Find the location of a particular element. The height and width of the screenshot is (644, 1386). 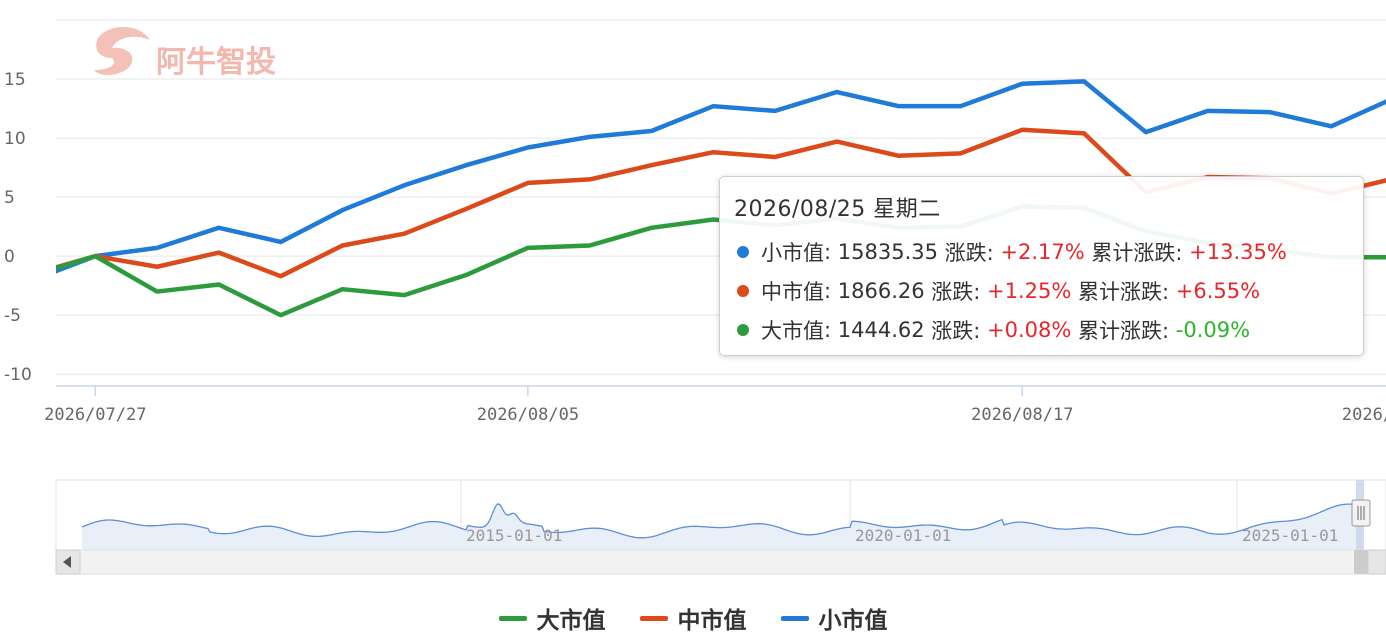

legend-item-small-cap: 小市值 is located at coordinates (834, 618).